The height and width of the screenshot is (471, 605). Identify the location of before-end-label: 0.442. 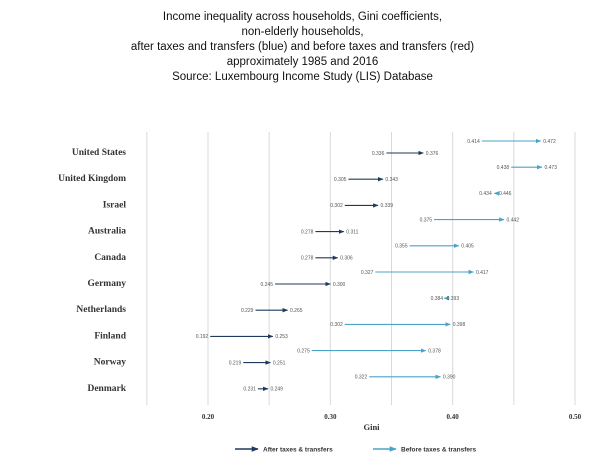
(513, 220).